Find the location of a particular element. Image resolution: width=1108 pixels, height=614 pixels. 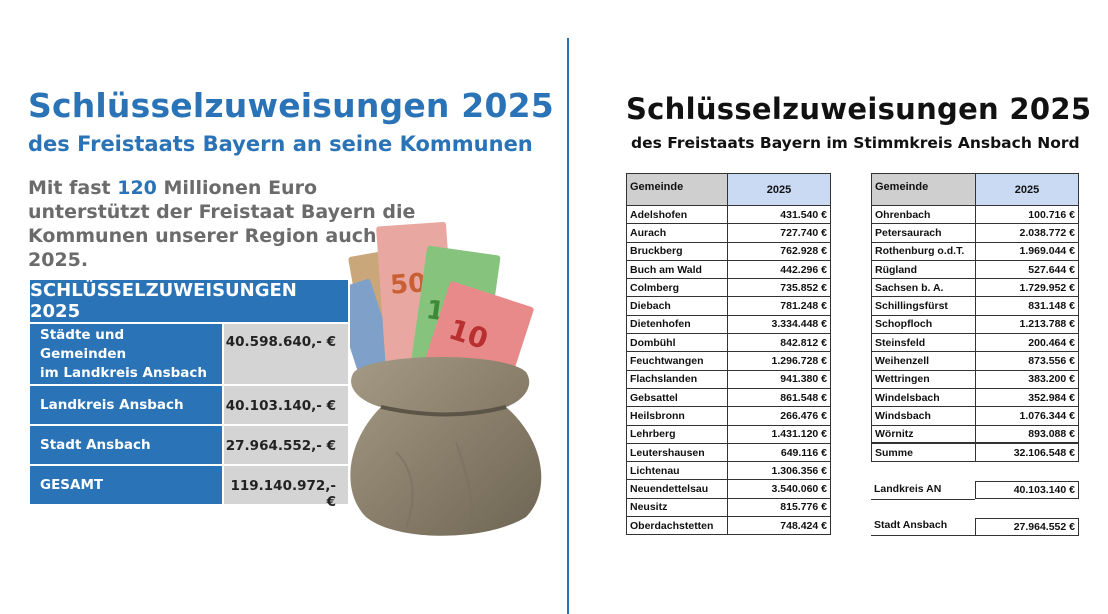

table-row: Wettringen 383.200 € is located at coordinates (975, 379).